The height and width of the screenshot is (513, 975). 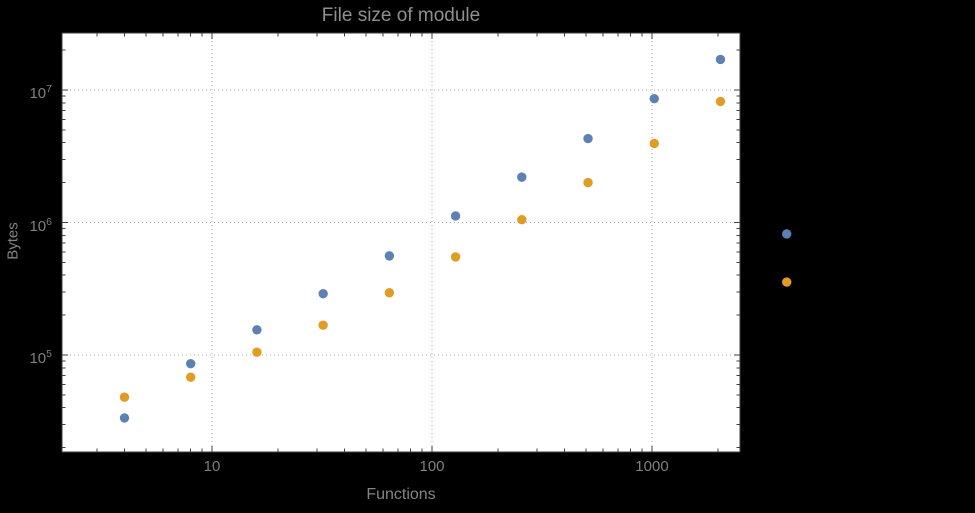 What do you see at coordinates (401, 15) in the screenshot?
I see `chart-title: File size of module` at bounding box center [401, 15].